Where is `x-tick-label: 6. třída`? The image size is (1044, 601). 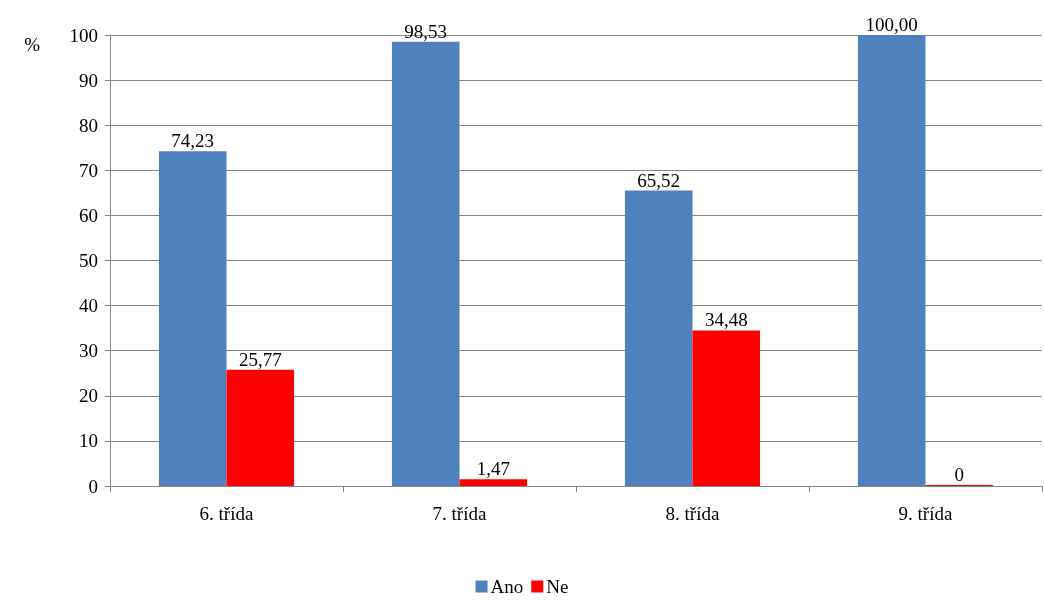 x-tick-label: 6. třída is located at coordinates (226, 513).